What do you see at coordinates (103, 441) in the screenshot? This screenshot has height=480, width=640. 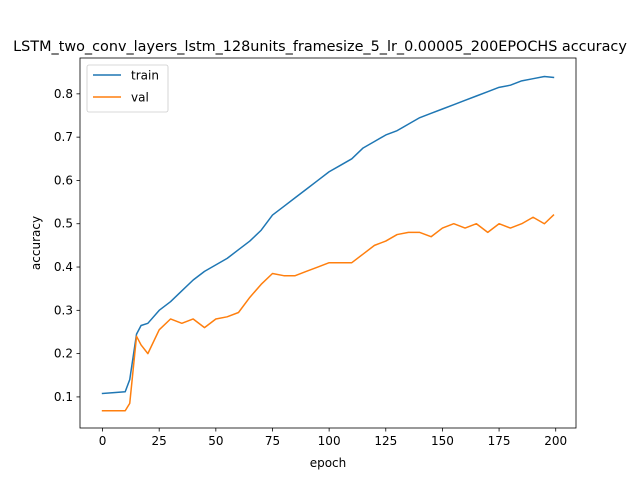 I see `x-tick-label: 0` at bounding box center [103, 441].